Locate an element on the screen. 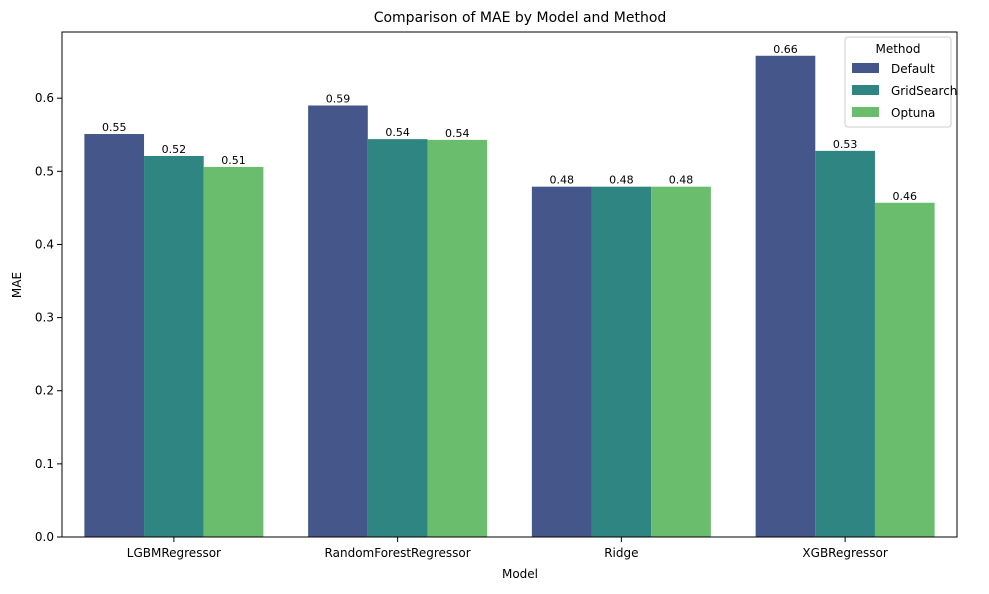 Image resolution: width=989 pixels, height=594 pixels. y-tick-label: 0.3 is located at coordinates (44, 318).